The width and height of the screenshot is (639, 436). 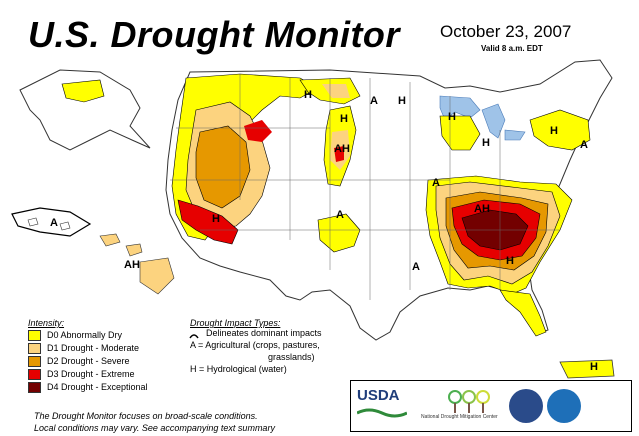 I want to click on impact-line-3: grasslands), so click(x=291, y=357).